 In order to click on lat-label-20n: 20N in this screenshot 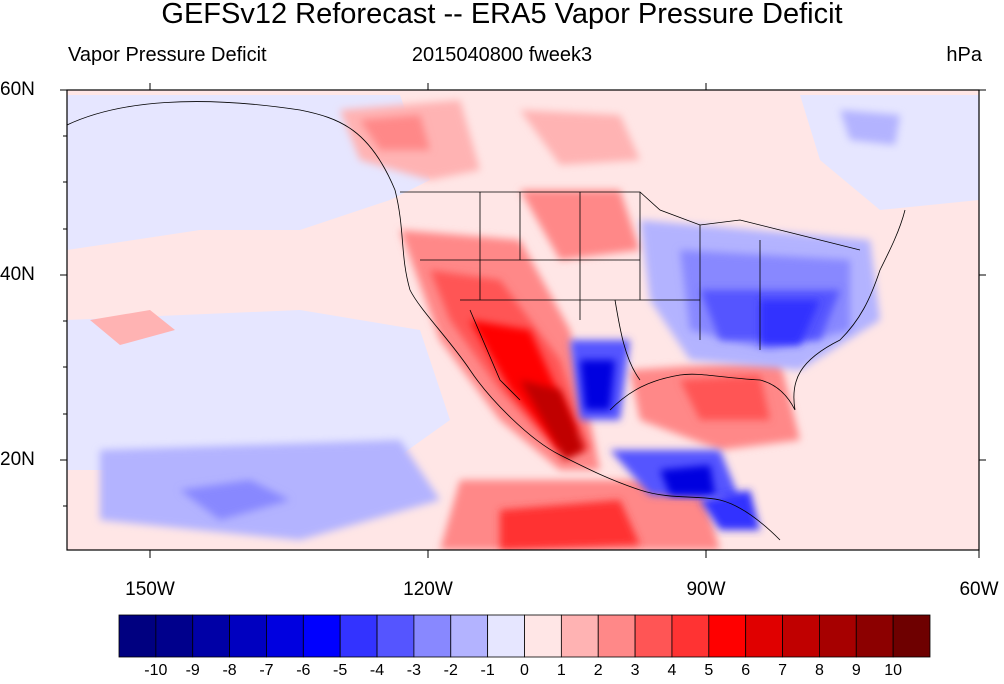, I will do `click(17, 459)`.